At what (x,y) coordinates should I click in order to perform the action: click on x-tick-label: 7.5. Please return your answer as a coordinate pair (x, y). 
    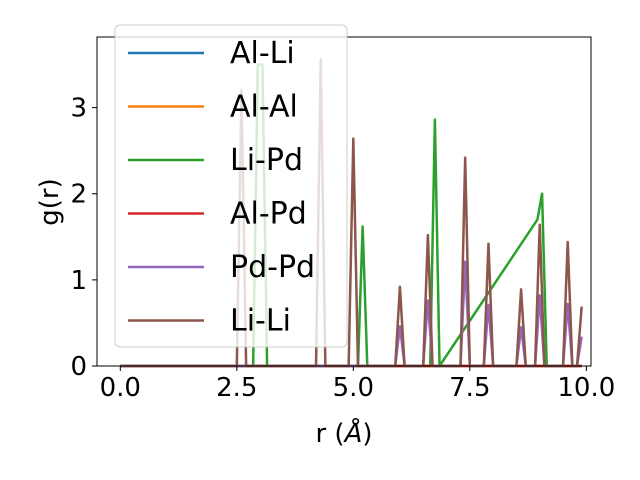
    Looking at the image, I should click on (469, 388).